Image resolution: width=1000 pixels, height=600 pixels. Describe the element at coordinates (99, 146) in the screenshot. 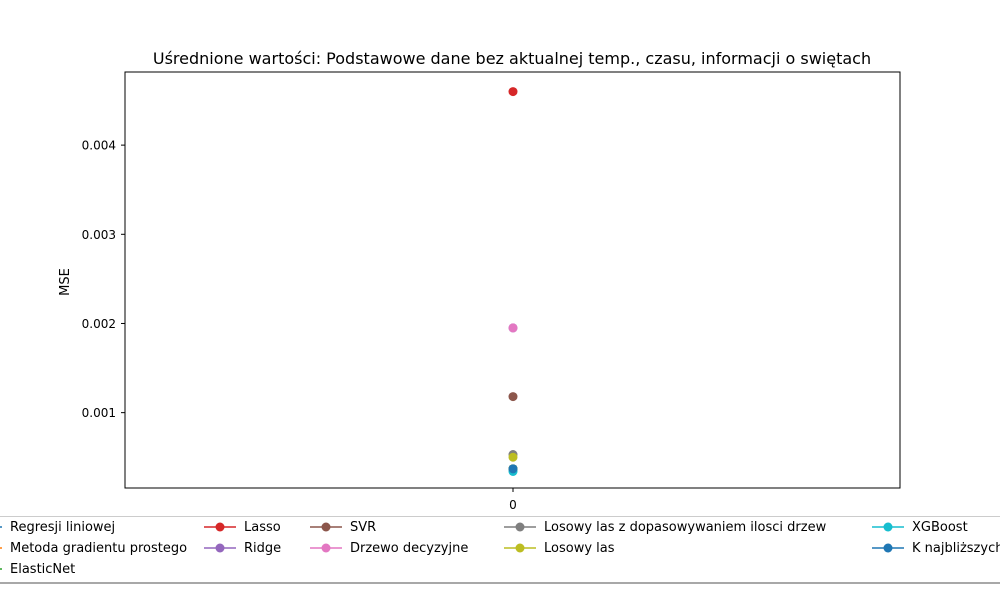

I see `y-tick-label: 0.004` at that location.